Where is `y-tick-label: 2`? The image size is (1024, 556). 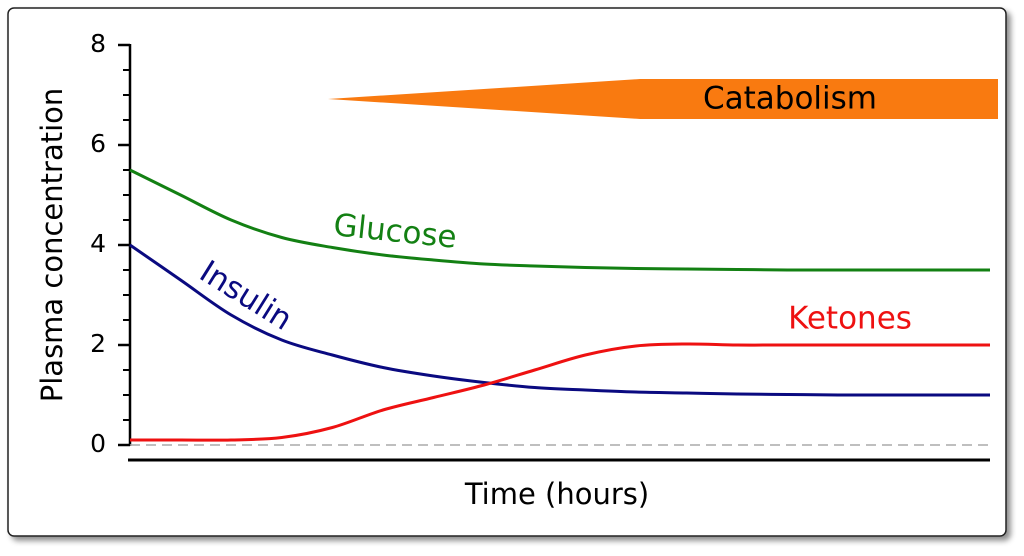 y-tick-label: 2 is located at coordinates (98, 343).